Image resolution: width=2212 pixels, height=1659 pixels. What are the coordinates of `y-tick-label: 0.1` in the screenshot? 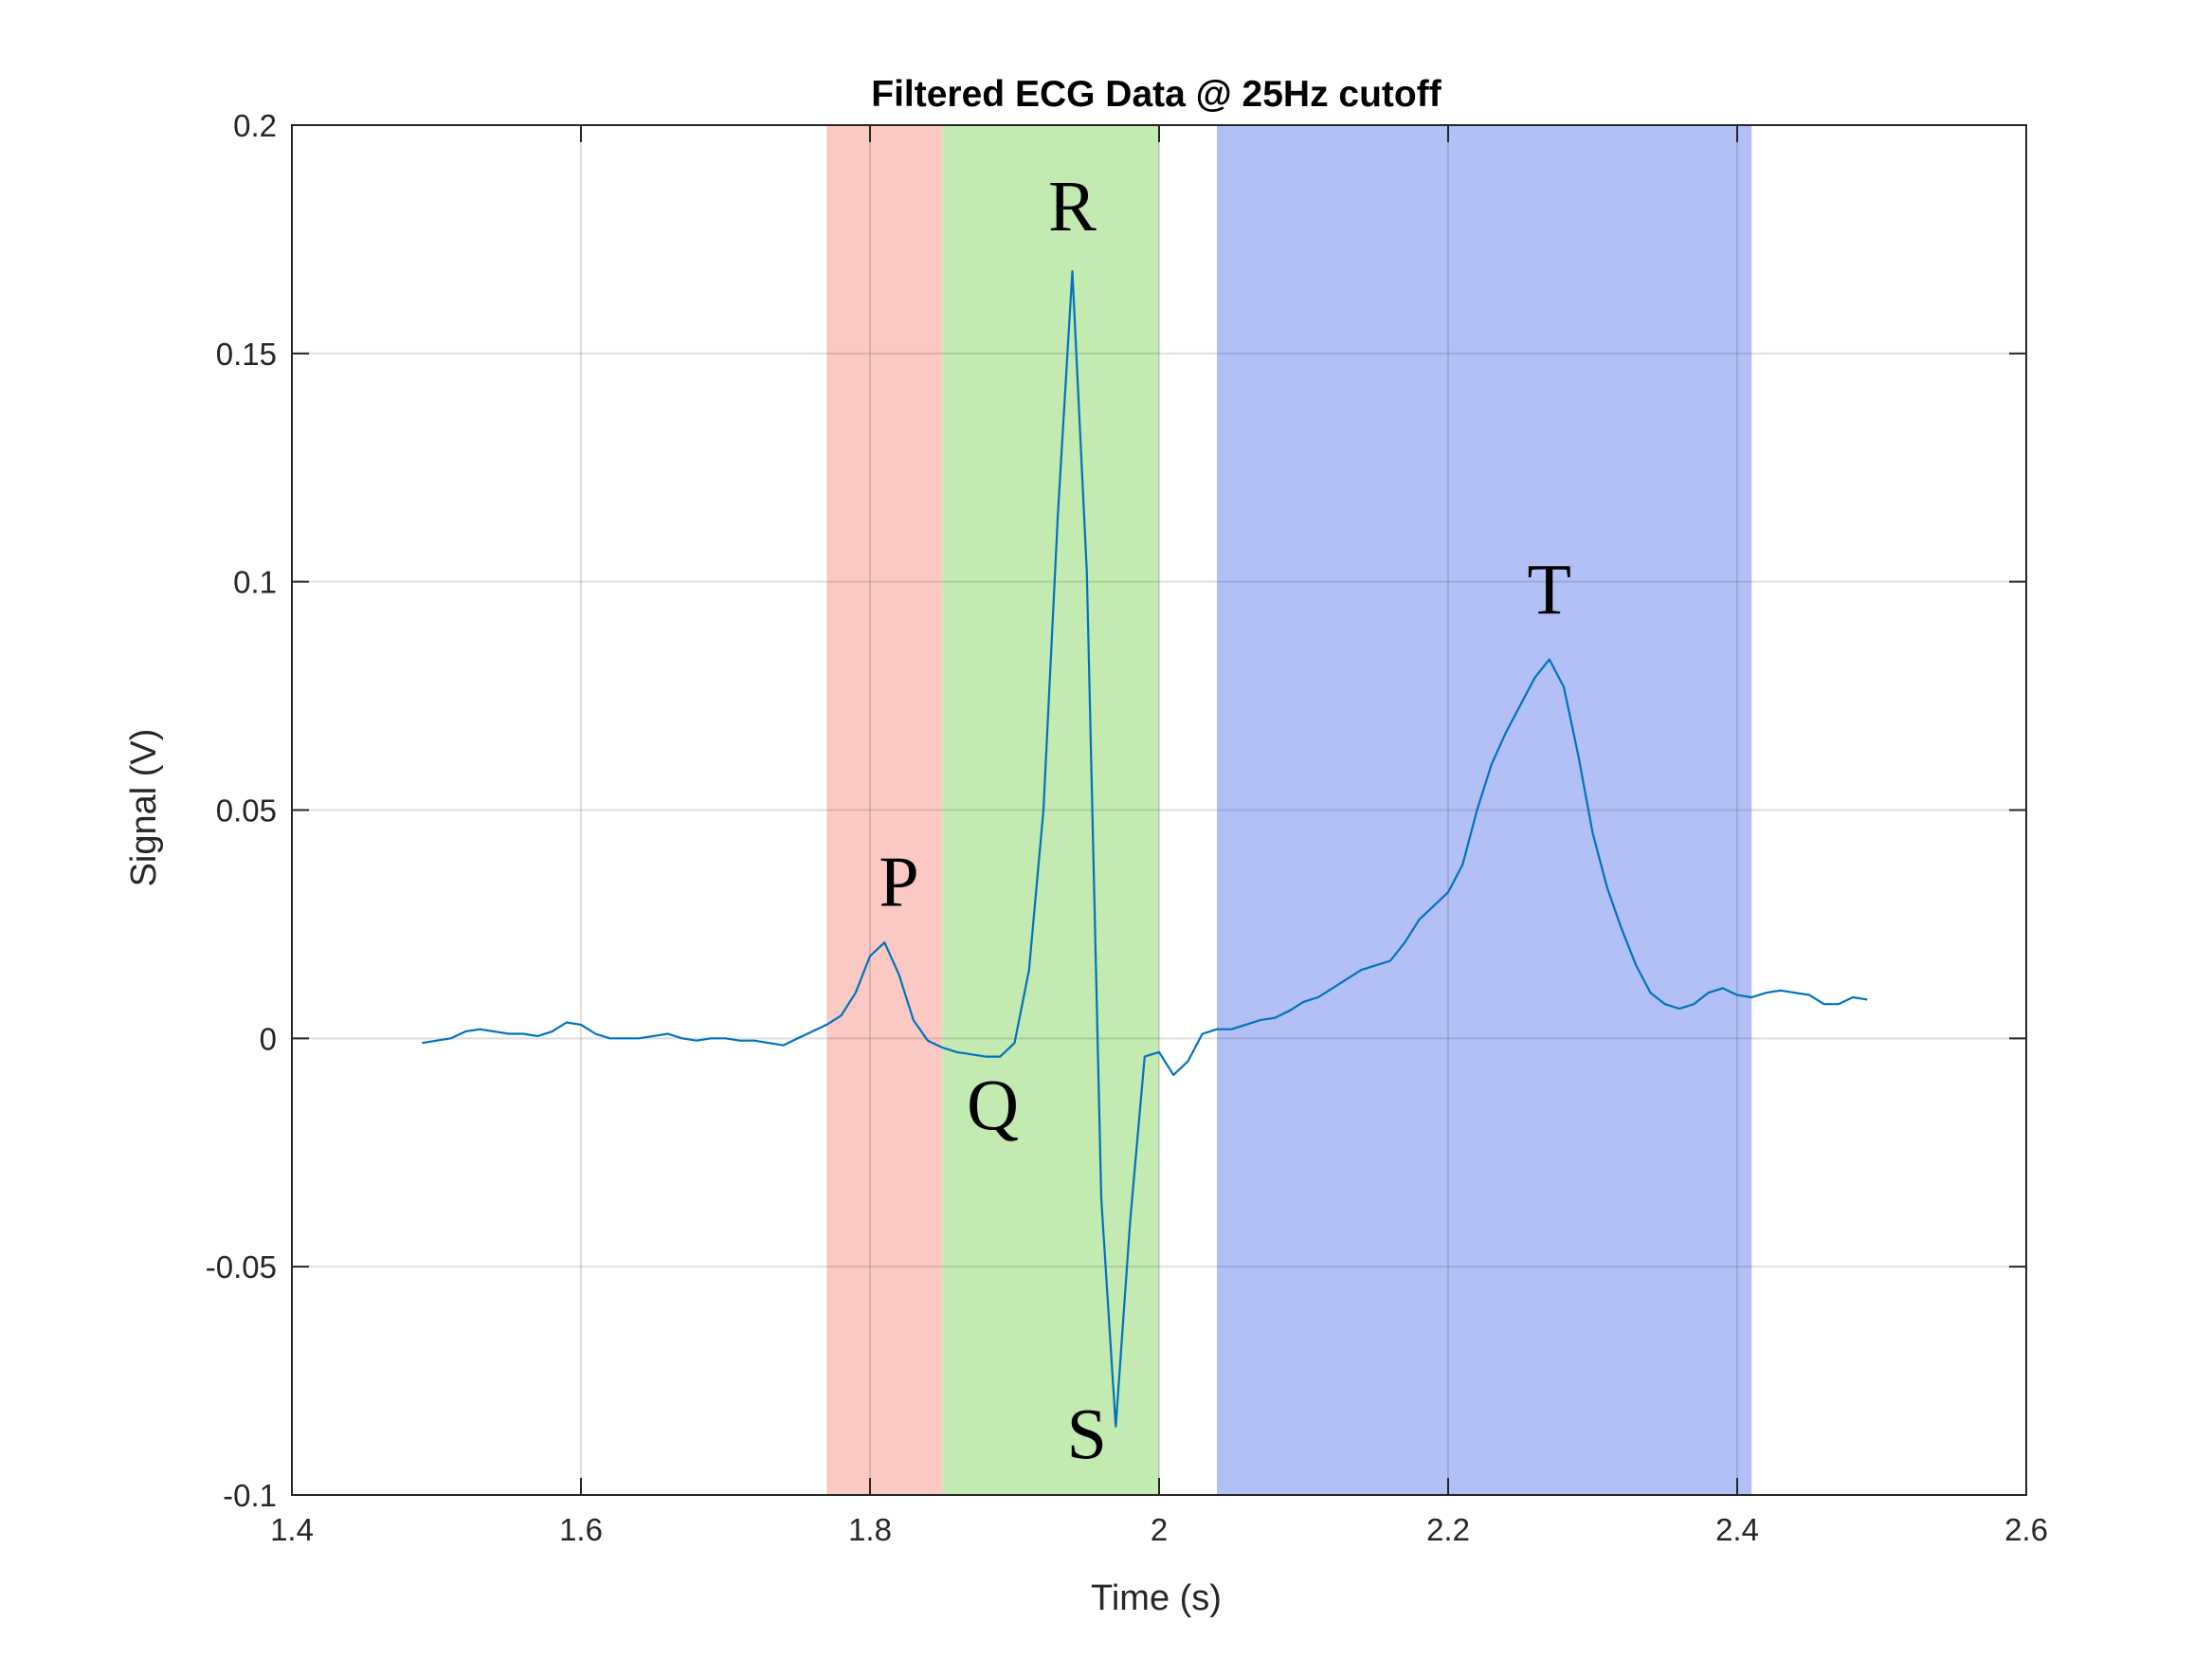 It's located at (255, 582).